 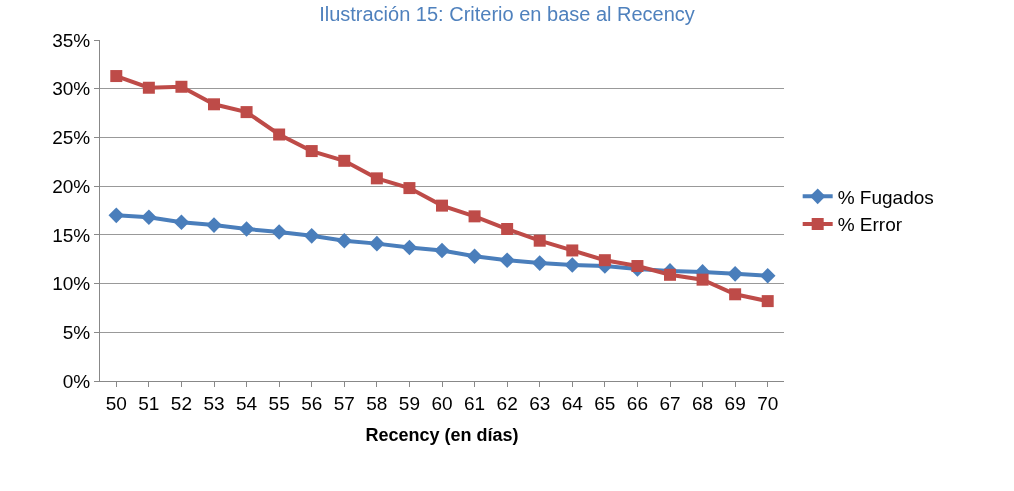 What do you see at coordinates (507, 14) in the screenshot?
I see `chart-title: Ilustración 15: Criterio en base al Recency` at bounding box center [507, 14].